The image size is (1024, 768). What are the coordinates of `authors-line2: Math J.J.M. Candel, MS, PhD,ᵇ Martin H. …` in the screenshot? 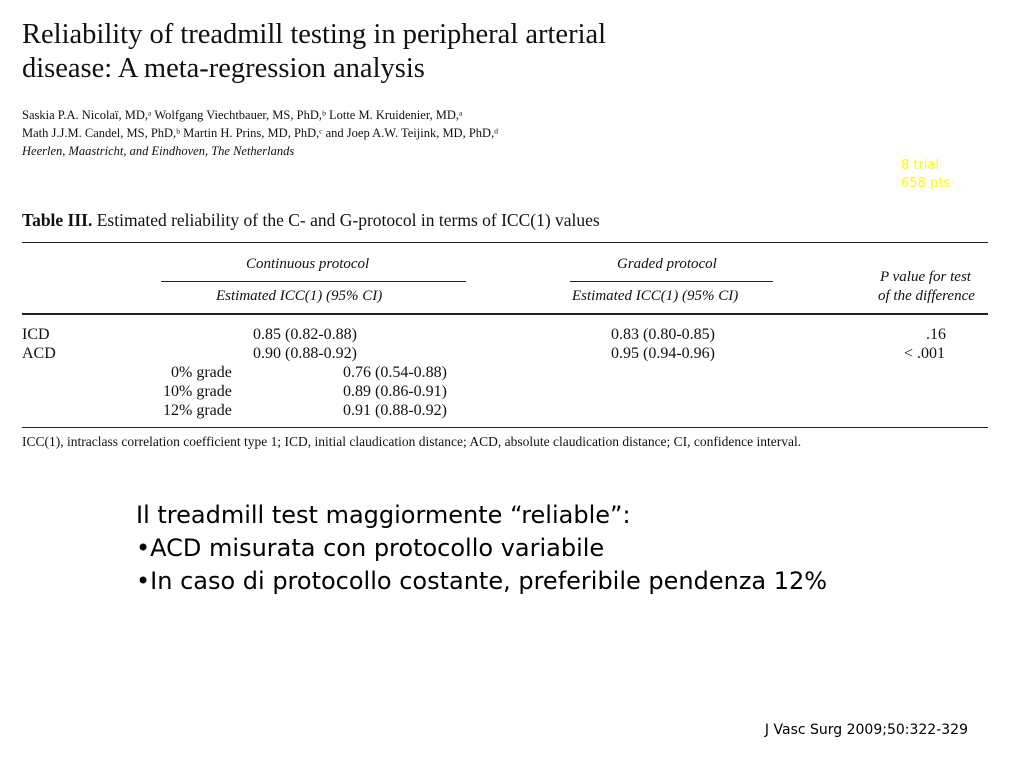 It's located at (260, 133).